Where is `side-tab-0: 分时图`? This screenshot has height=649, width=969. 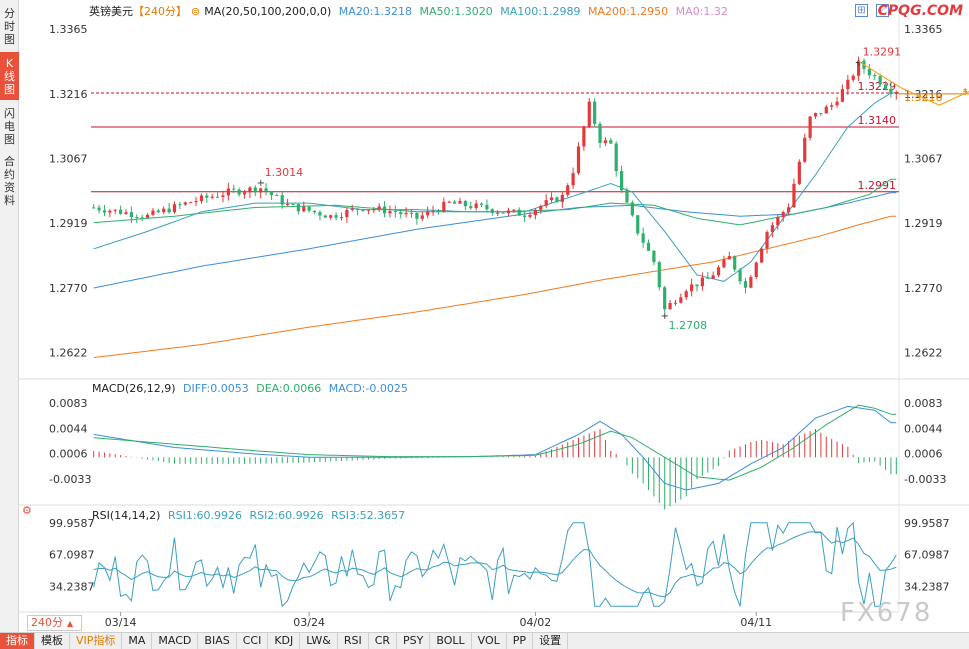
side-tab-0: 分时图 is located at coordinates (9, 26).